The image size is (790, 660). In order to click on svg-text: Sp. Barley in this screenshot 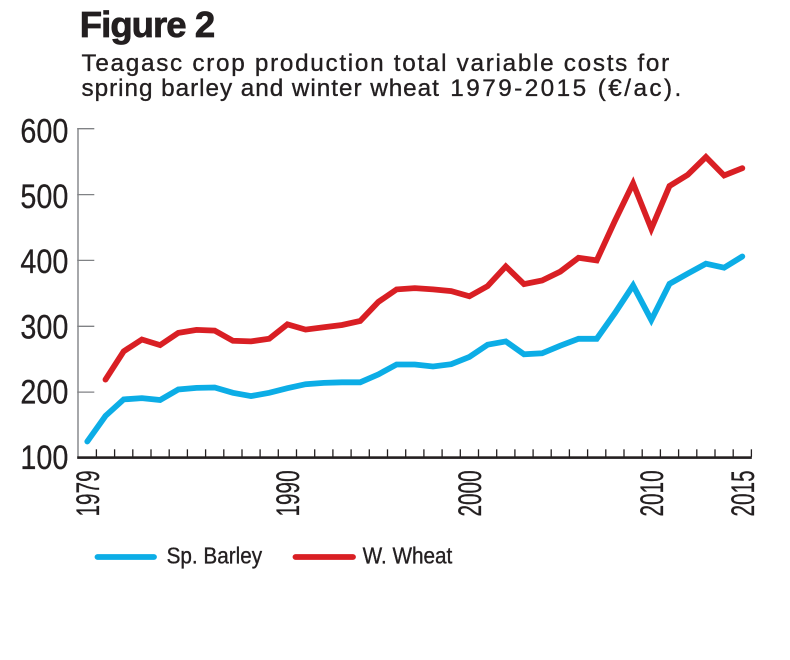, I will do `click(215, 555)`.